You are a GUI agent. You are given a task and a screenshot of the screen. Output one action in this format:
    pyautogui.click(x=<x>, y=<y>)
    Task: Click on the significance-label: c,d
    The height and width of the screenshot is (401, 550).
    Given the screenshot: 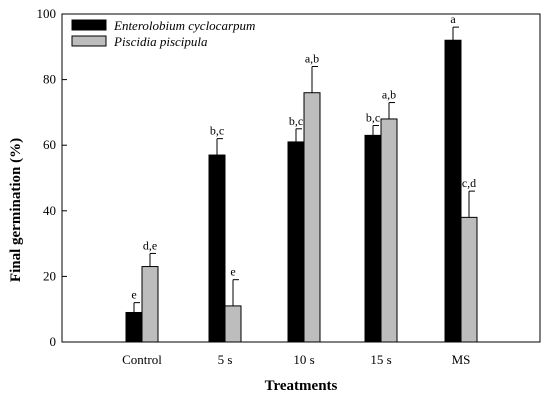 What is the action you would take?
    pyautogui.click(x=469, y=183)
    